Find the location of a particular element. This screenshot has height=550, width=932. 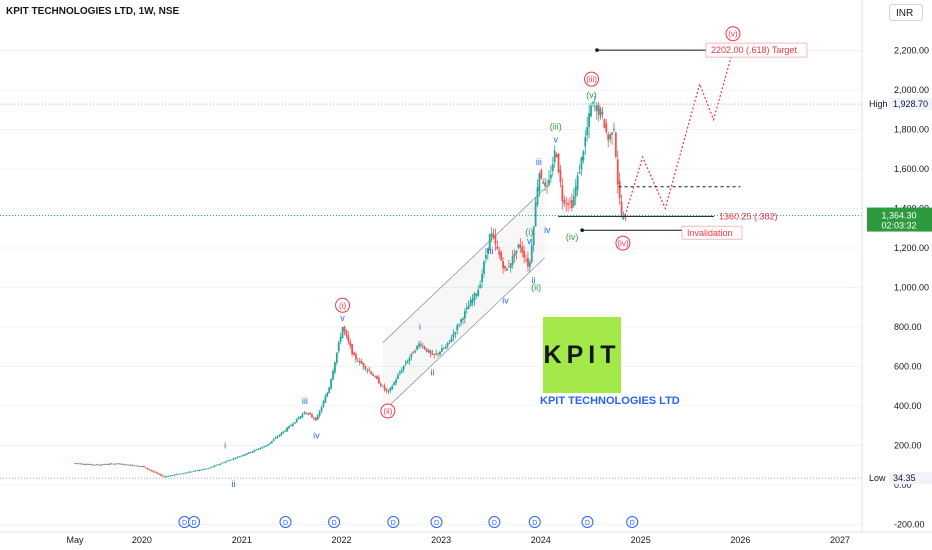

y-tick-label: -200.00 is located at coordinates (909, 525).